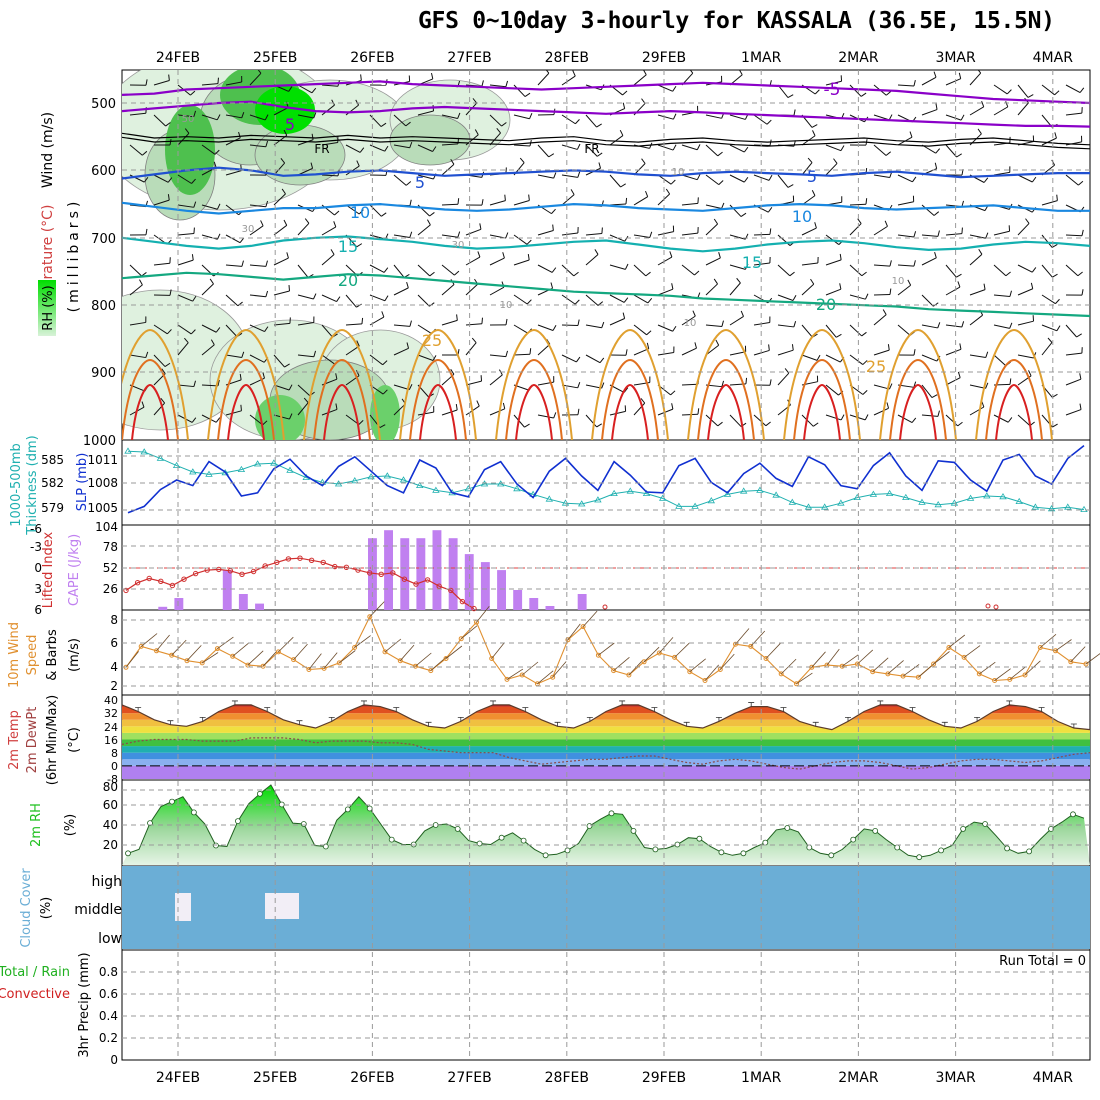 This screenshot has height=1100, width=1100. Describe the element at coordinates (606, 762) in the screenshot. I see `temp-band` at that location.